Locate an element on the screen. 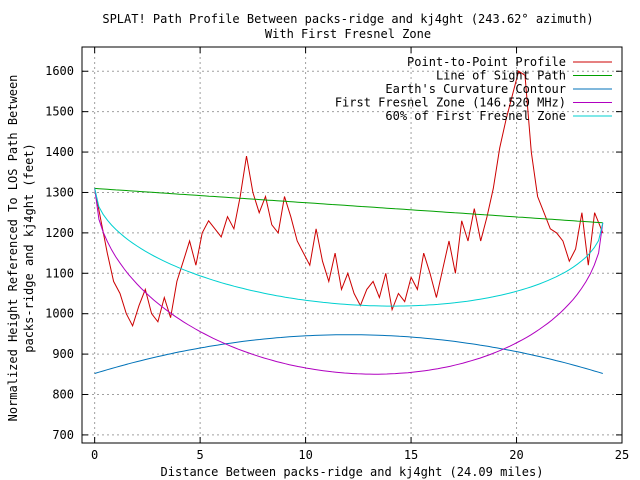 The width and height of the screenshot is (640, 480). y-tick-label: 1100 is located at coordinates (59, 273).